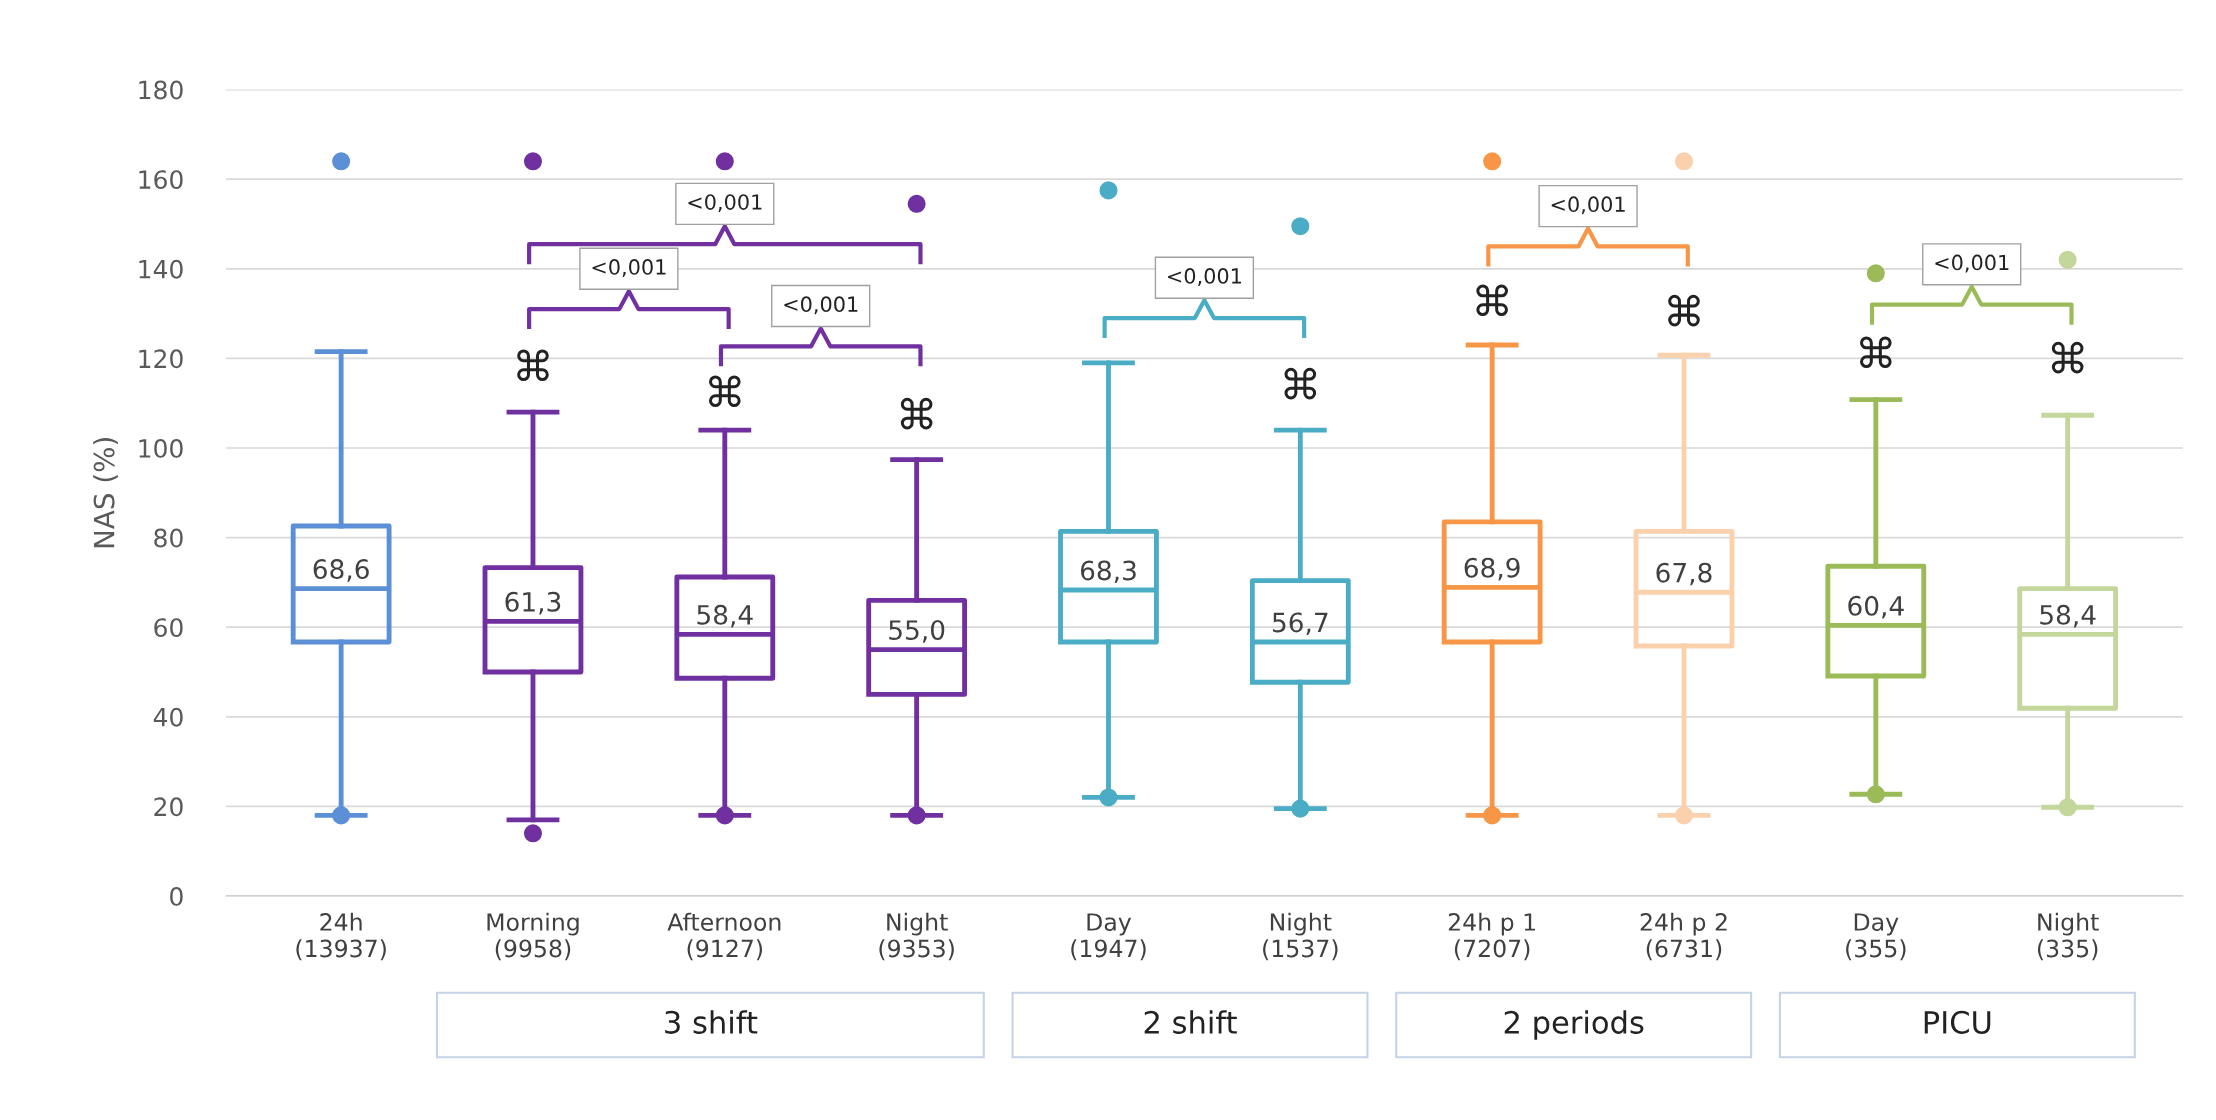 The image size is (2216, 1120). Describe the element at coordinates (1300, 936) in the screenshot. I see `x-tick-label: Night (1537)` at that location.